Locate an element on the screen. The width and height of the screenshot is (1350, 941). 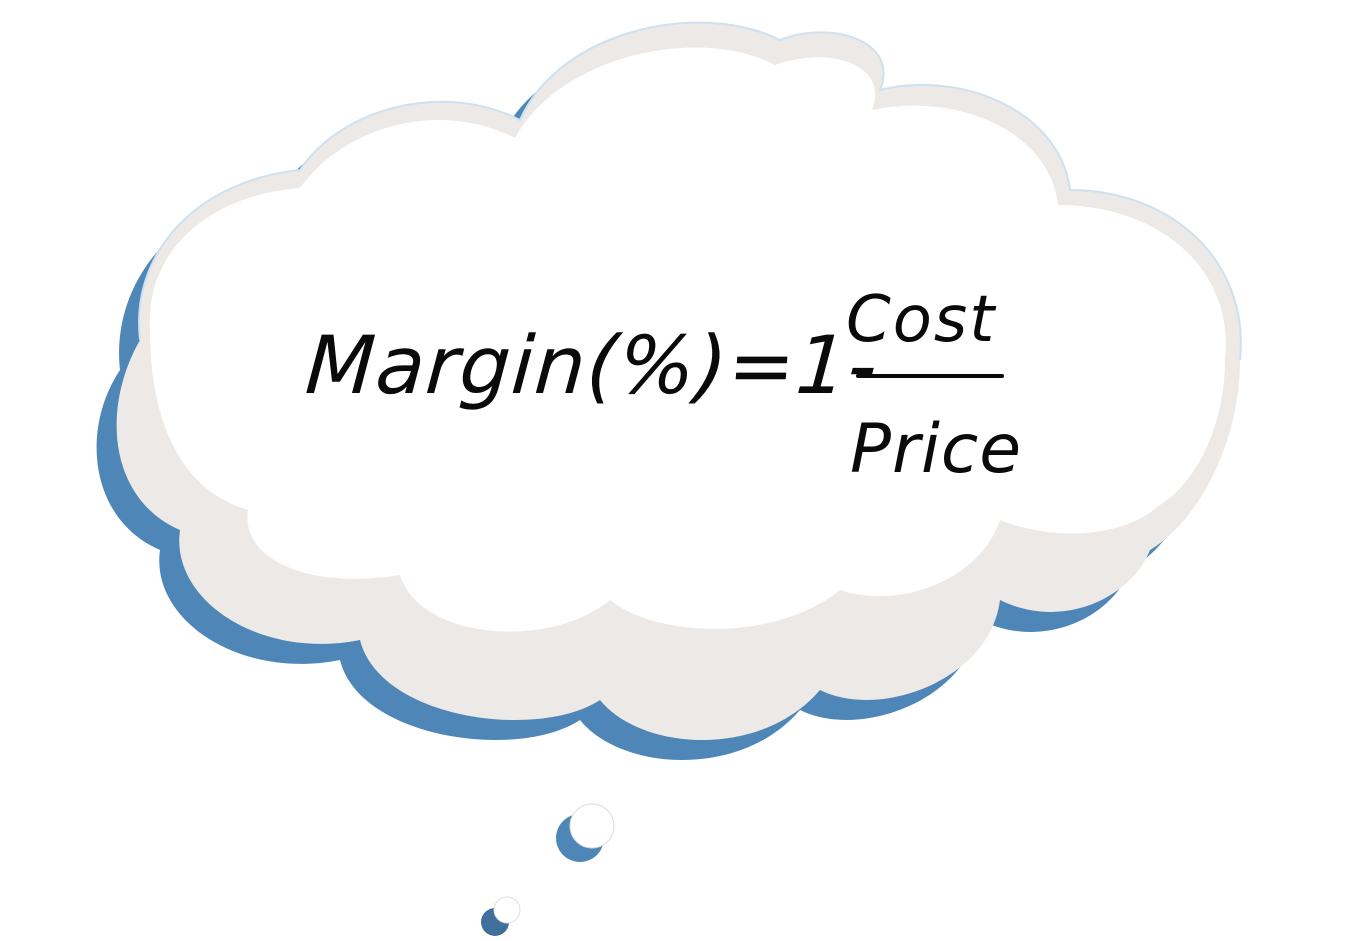
thought-dot-large is located at coordinates (585, 832).